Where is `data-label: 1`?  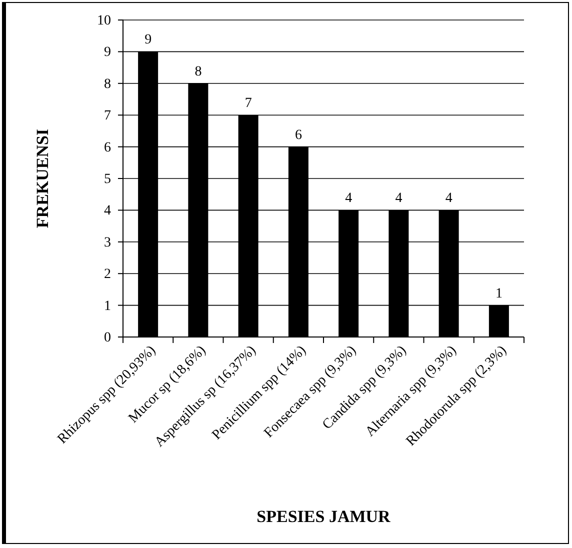
data-label: 1 is located at coordinates (498, 294).